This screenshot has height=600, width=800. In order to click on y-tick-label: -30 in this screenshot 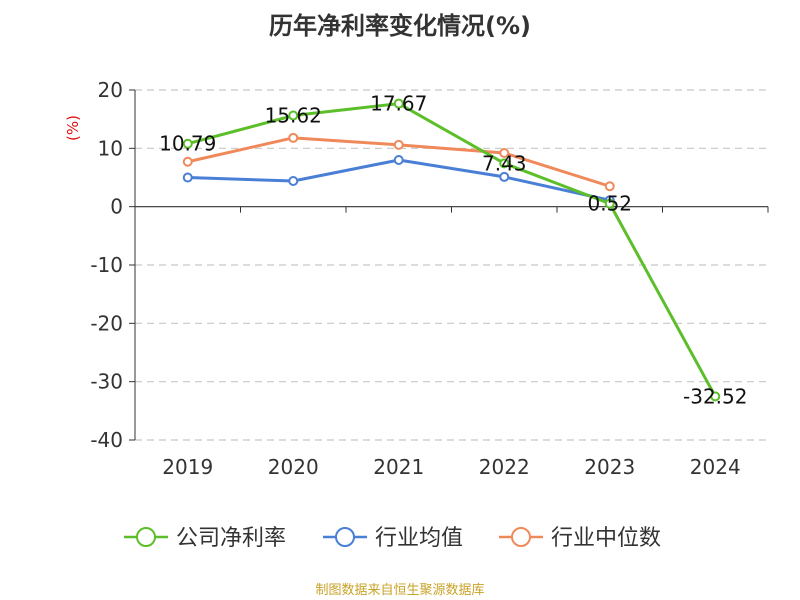, I will do `click(106, 382)`.